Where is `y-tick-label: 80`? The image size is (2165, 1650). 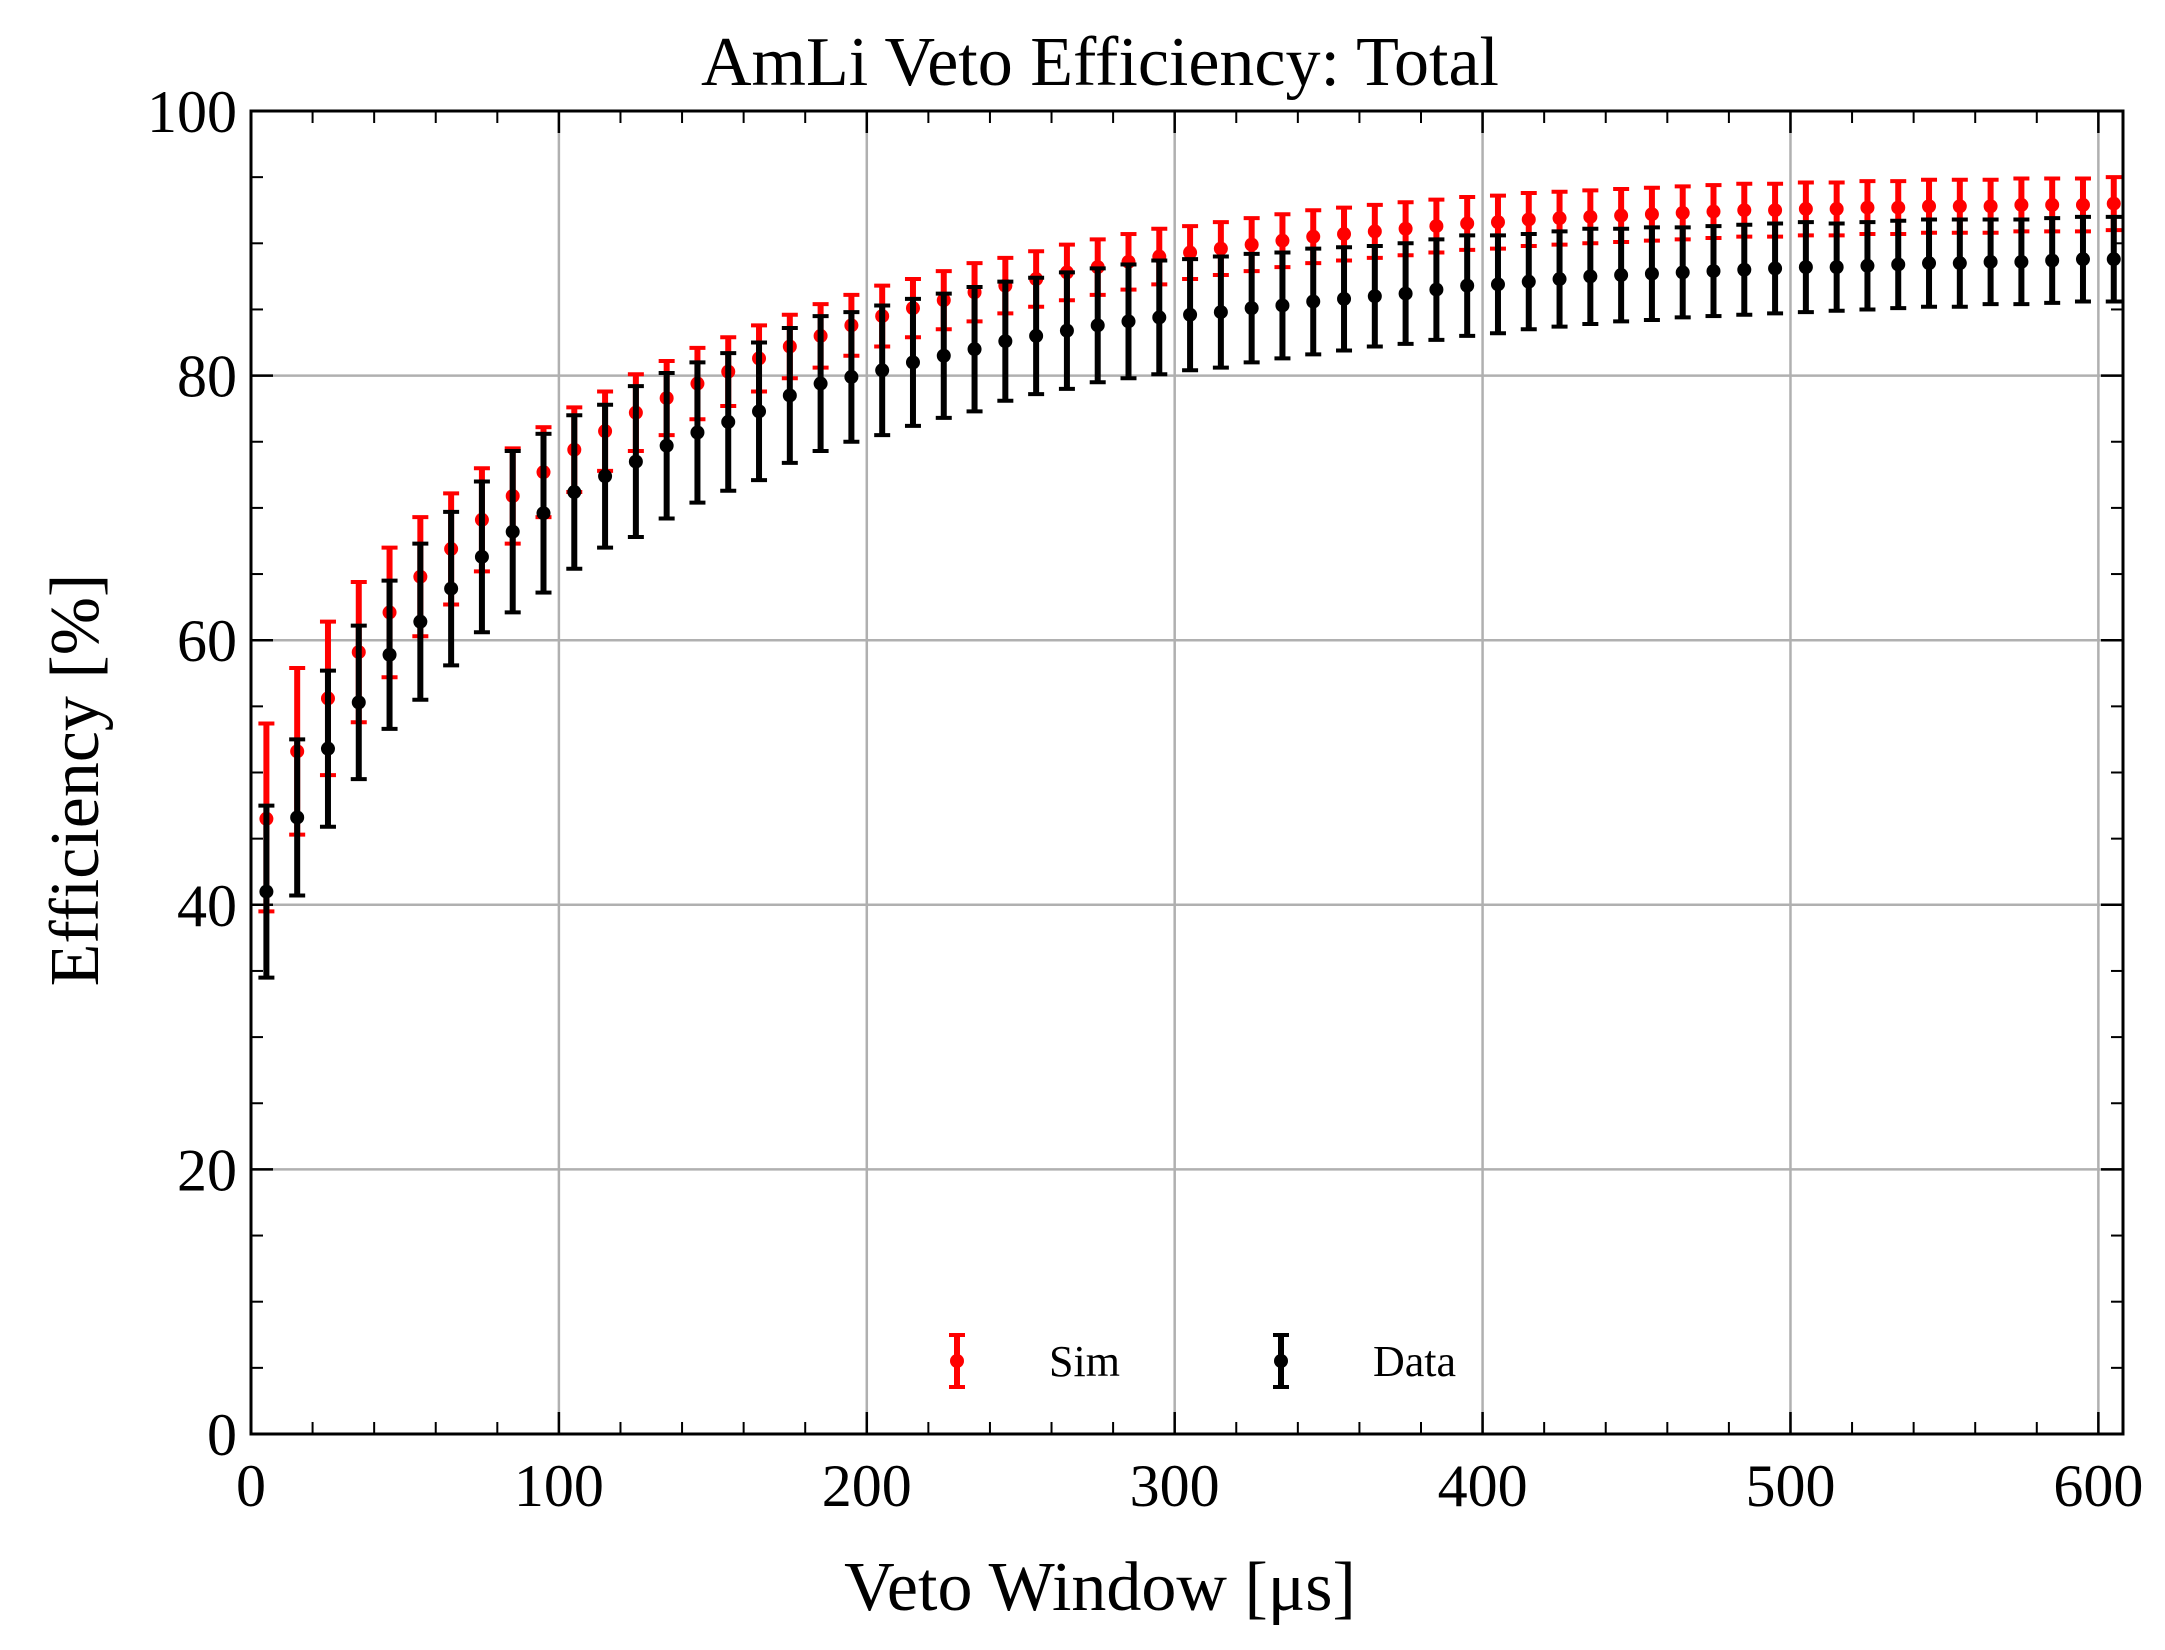 y-tick-label: 80 is located at coordinates (207, 377).